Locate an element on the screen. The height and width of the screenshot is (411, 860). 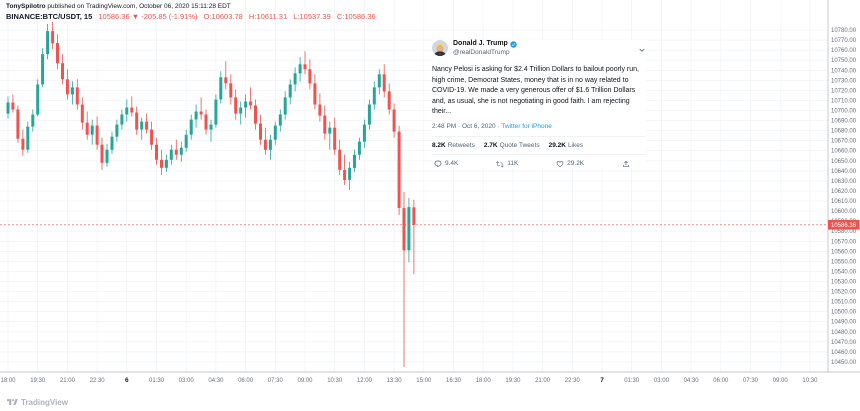
quote-tweets-stat: 2.7K Quote Tweets is located at coordinates (511, 145).